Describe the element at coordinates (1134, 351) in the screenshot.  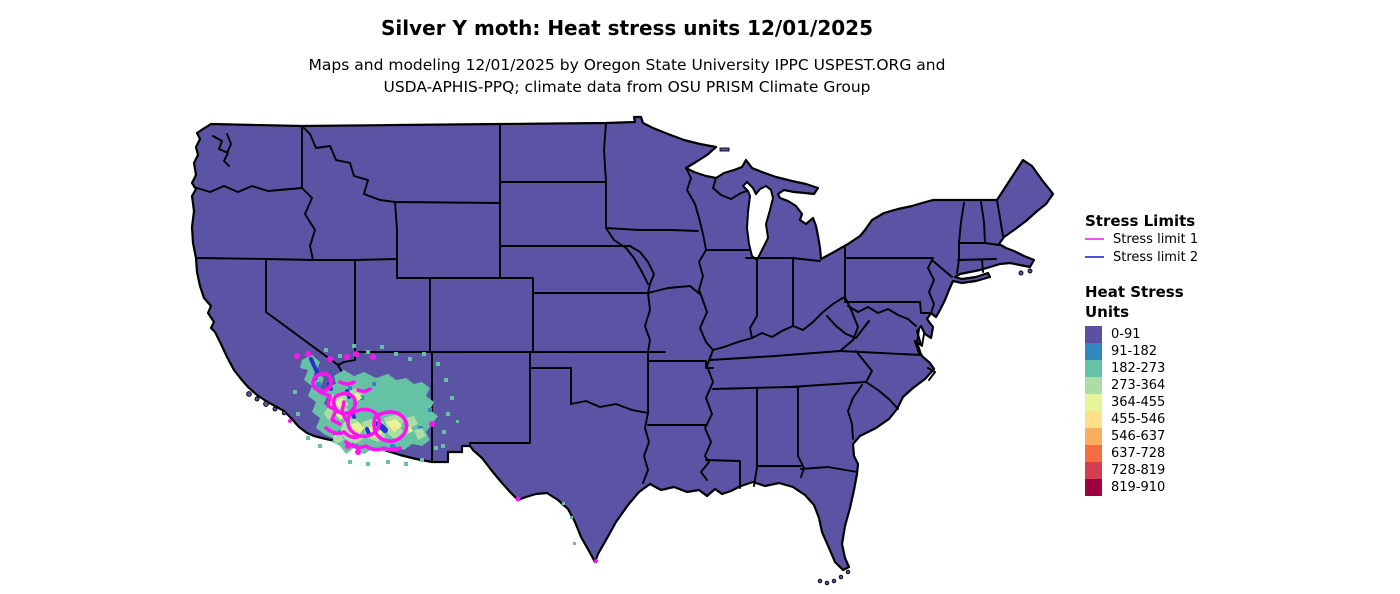
I see `class-label: 91-182` at that location.